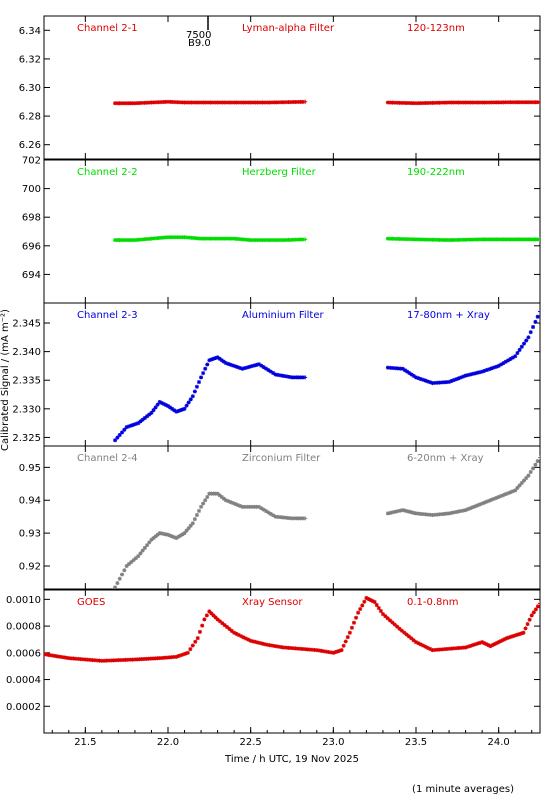 The width and height of the screenshot is (550, 800). Describe the element at coordinates (26, 381) in the screenshot. I see `y-tick-label: 2.335` at that location.